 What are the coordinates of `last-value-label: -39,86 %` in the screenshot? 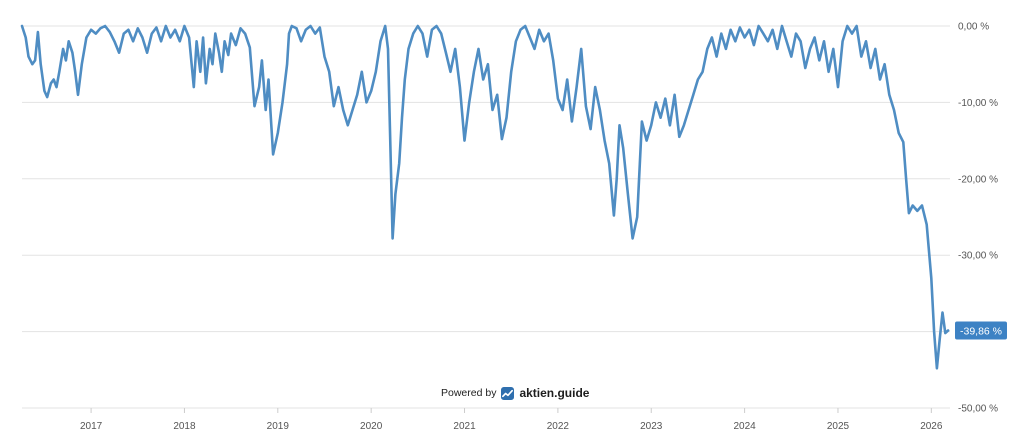 It's located at (981, 332).